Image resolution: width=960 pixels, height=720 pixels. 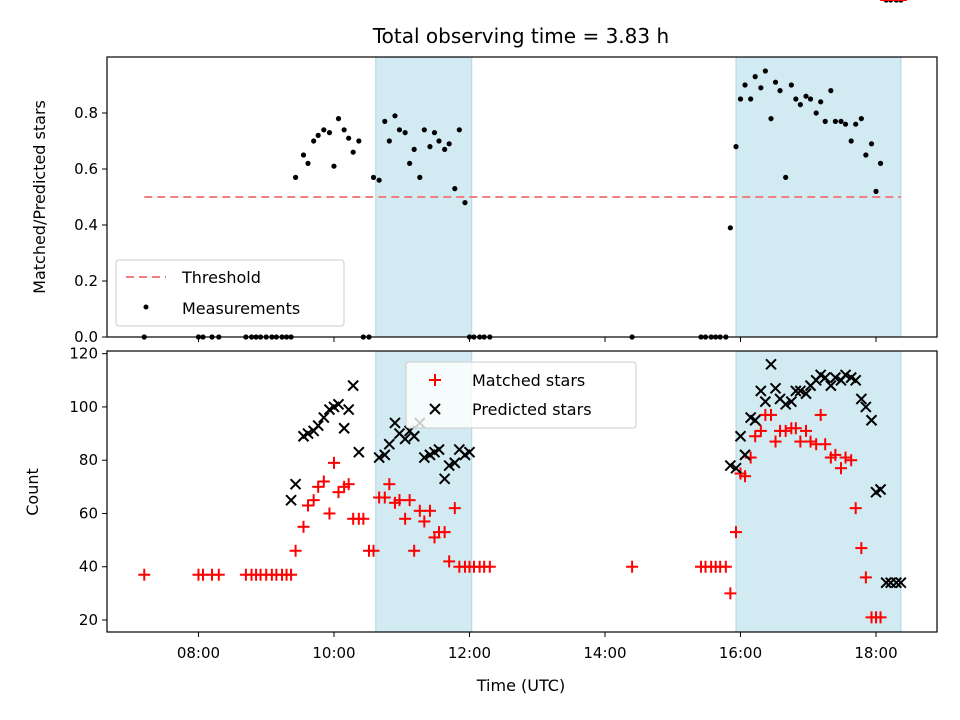 What do you see at coordinates (83, 407) in the screenshot?
I see `bottom-y-tick-label: 100` at bounding box center [83, 407].